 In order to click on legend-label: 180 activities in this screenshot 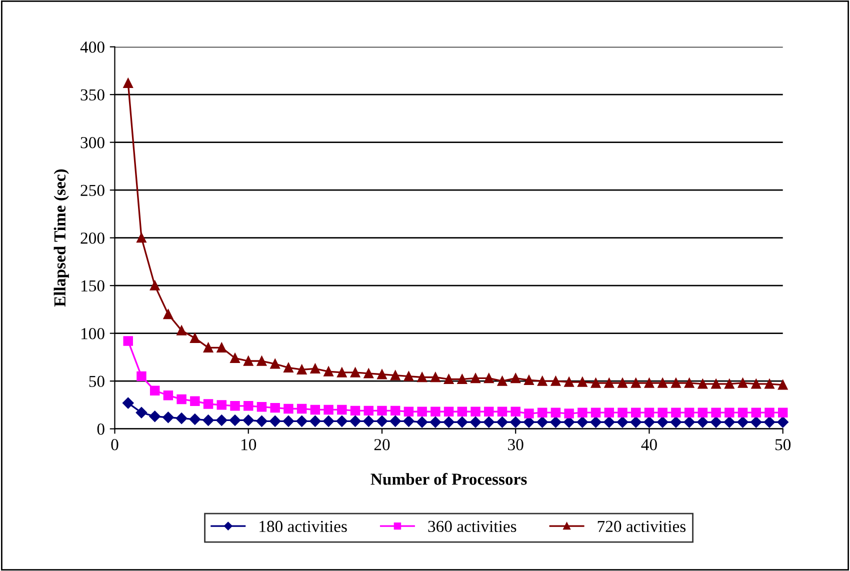, I will do `click(303, 526)`.